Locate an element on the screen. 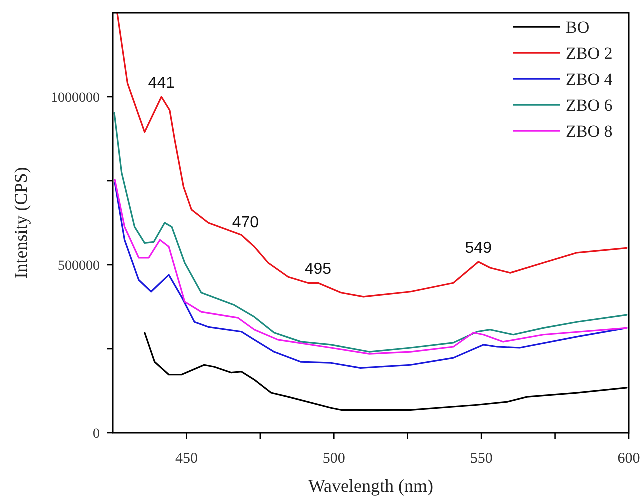 The height and width of the screenshot is (498, 643). annotation: 495 is located at coordinates (318, 269).